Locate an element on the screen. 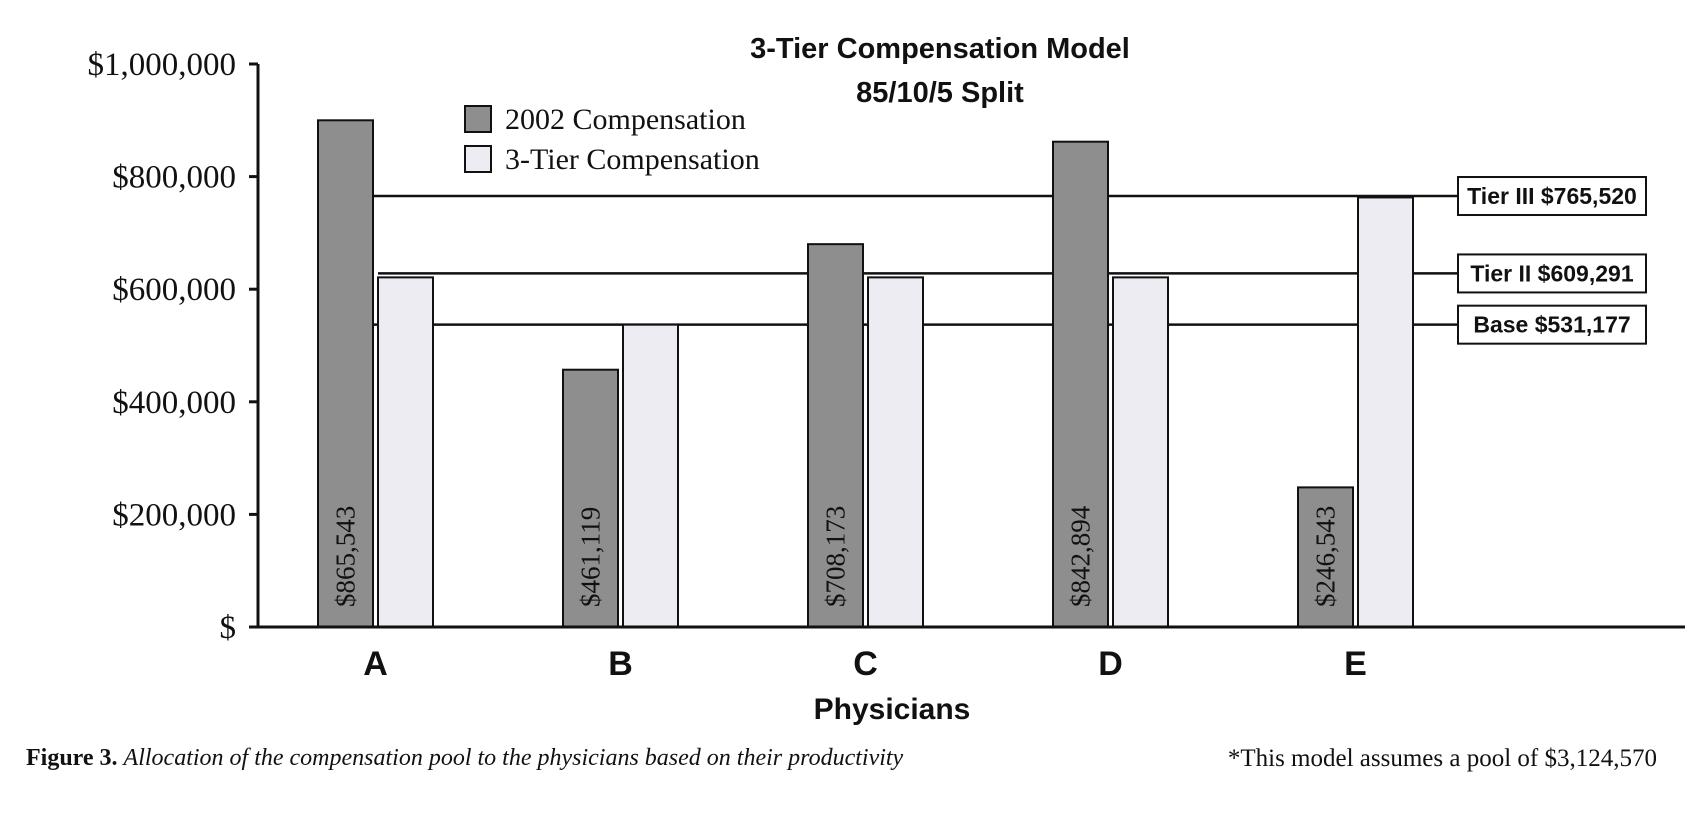  y-tick-label: $800,000 is located at coordinates (174, 178).